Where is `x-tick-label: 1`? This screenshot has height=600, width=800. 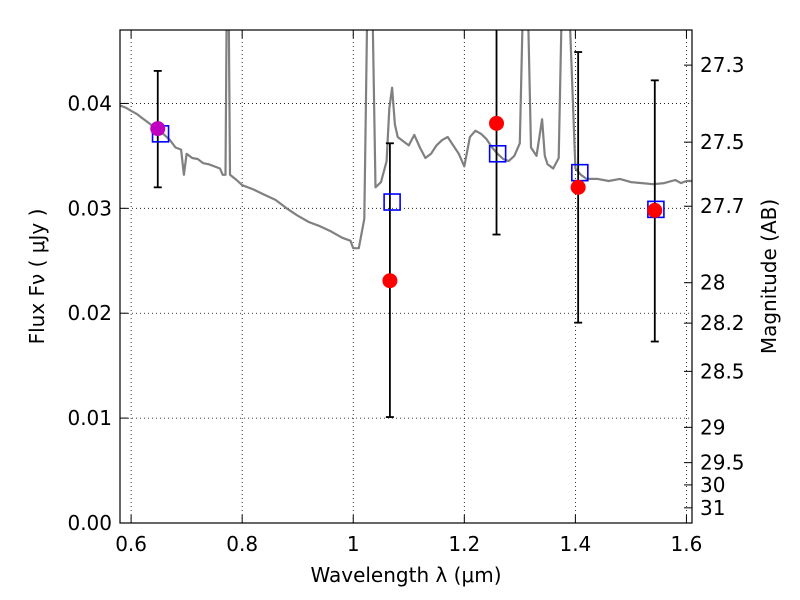 x-tick-label: 1 is located at coordinates (353, 544).